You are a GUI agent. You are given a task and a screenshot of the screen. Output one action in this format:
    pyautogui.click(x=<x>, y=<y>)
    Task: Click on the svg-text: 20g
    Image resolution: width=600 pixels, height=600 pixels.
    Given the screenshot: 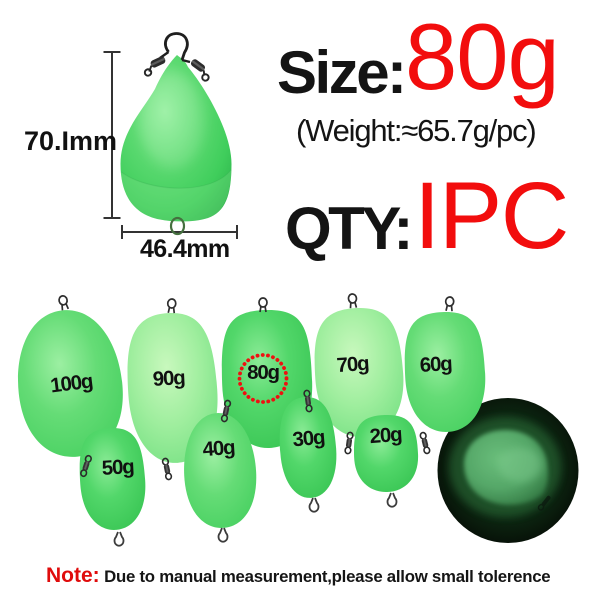 What is the action you would take?
    pyautogui.click(x=386, y=435)
    